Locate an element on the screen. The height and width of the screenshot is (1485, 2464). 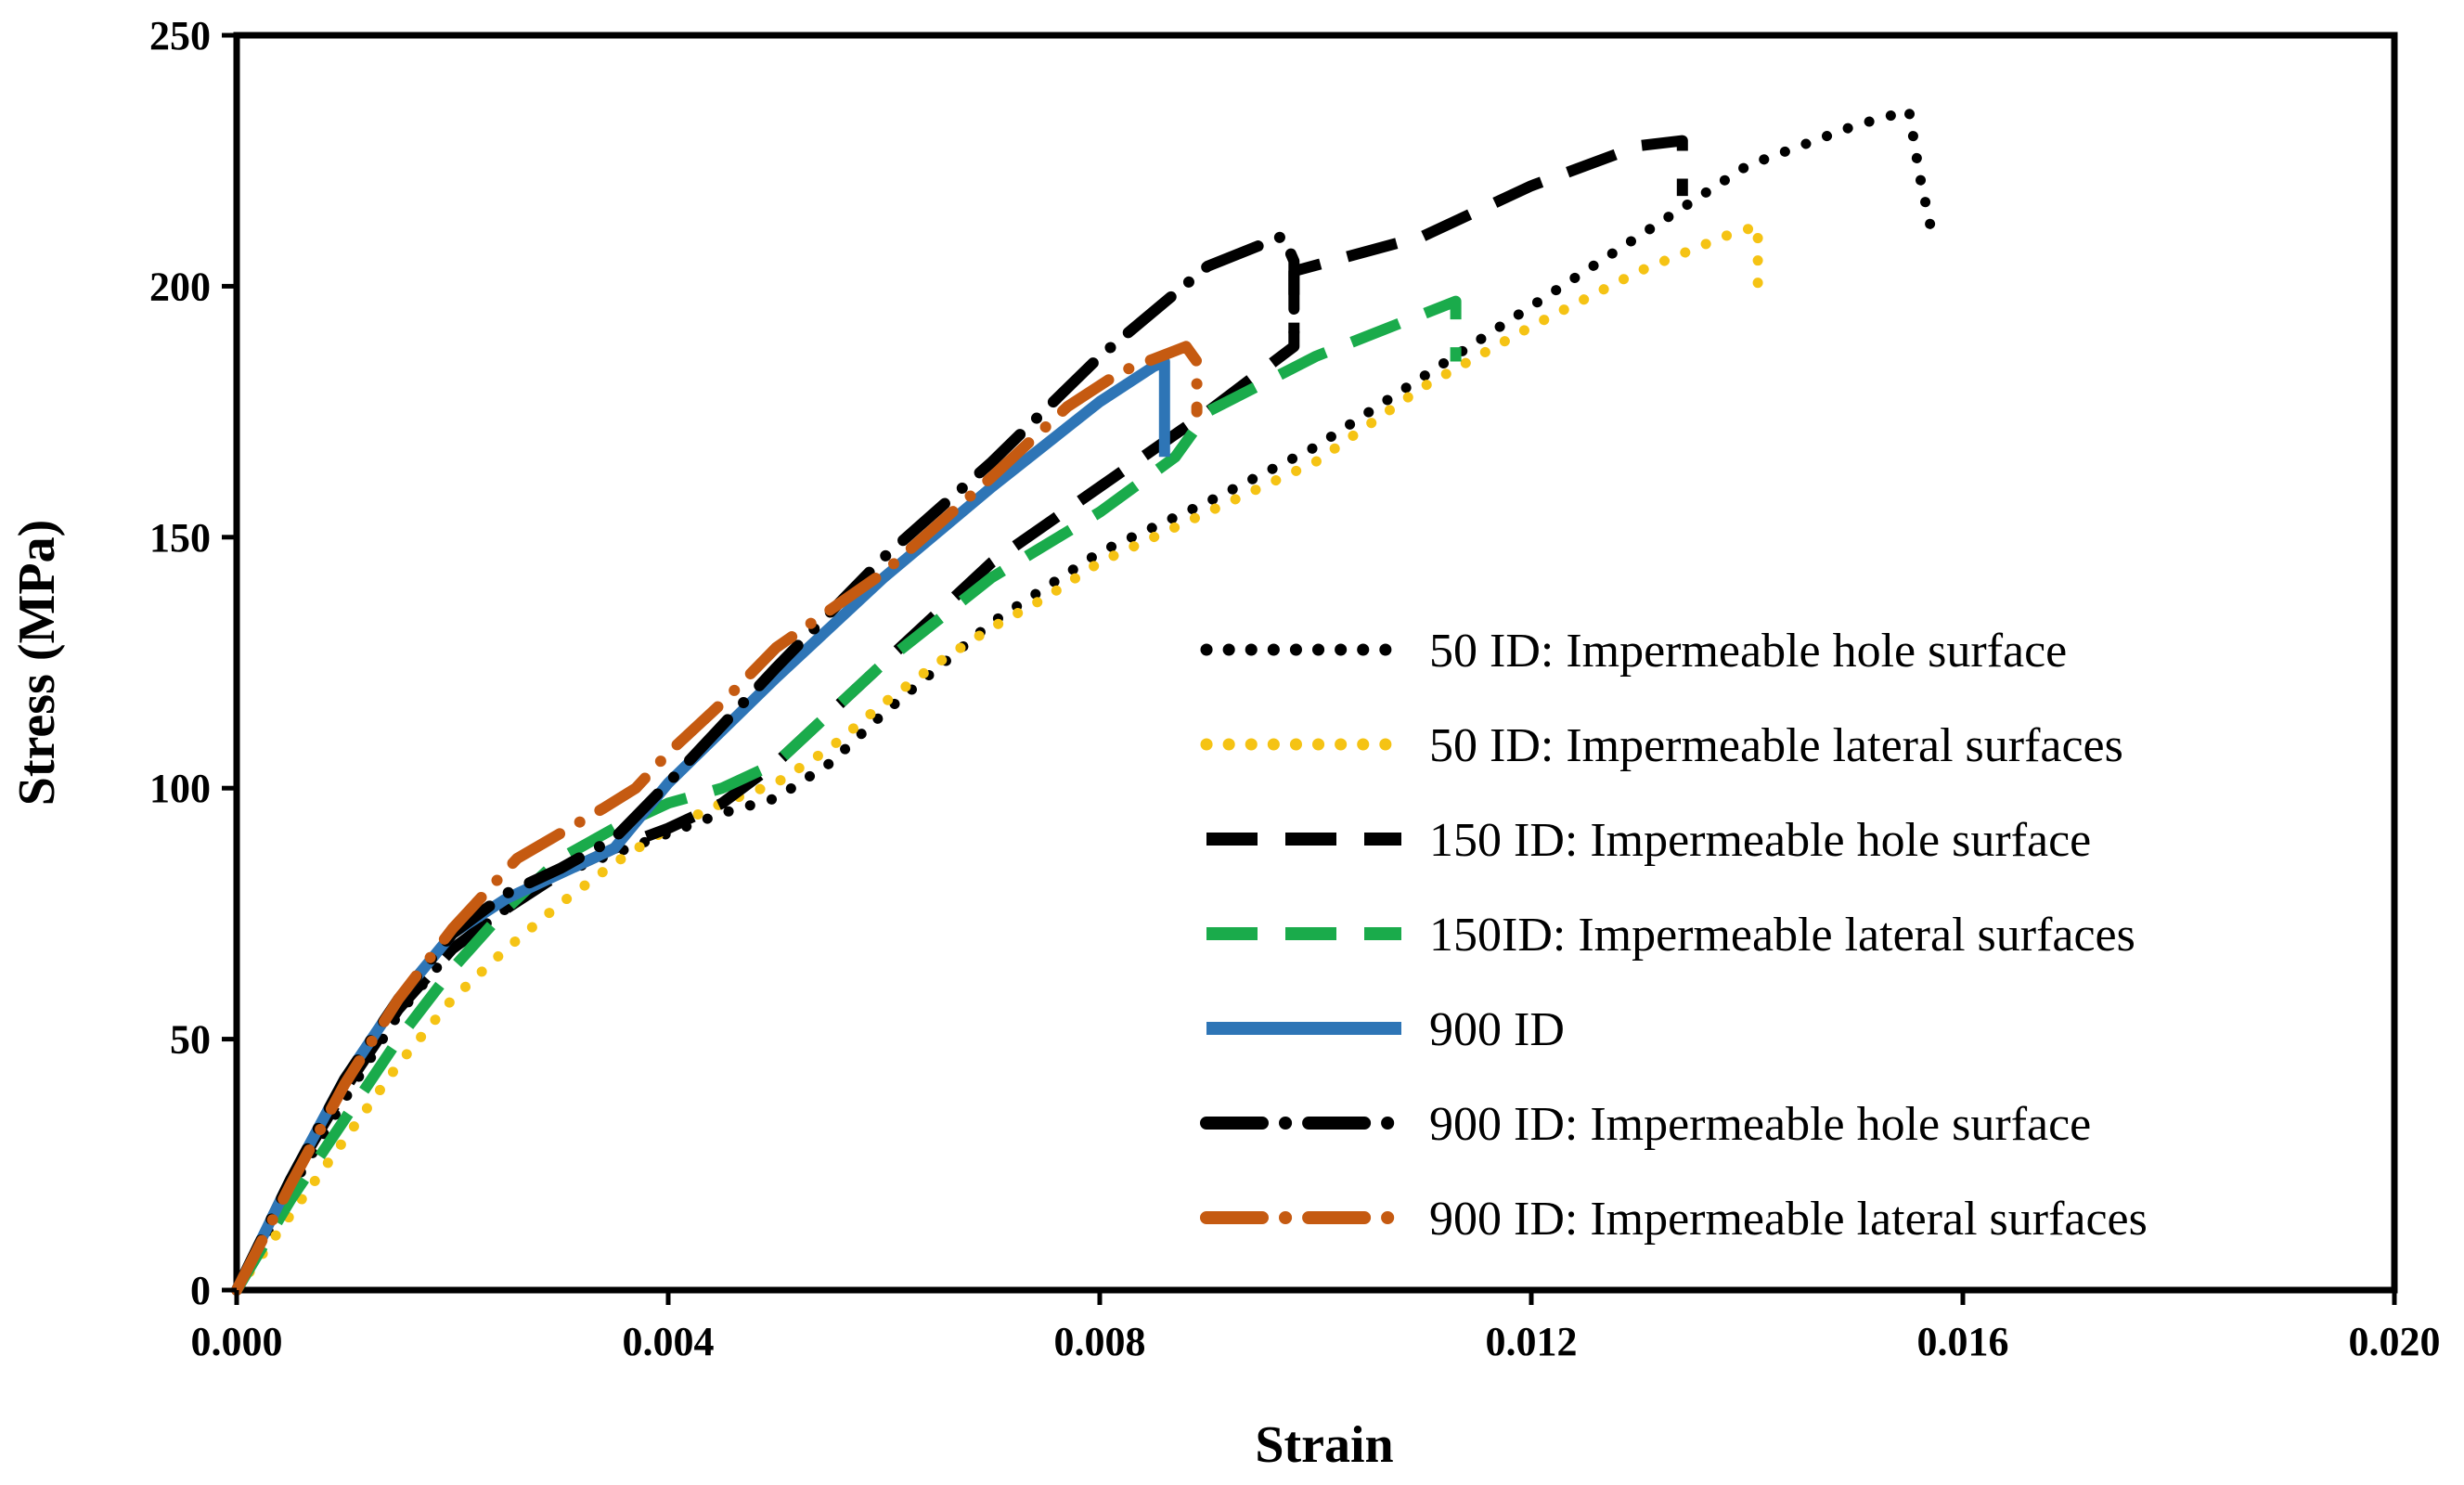
x-axis-ticks: 0.000 0.004 0.008 0.012 0.016 0.020 is located at coordinates (1316, 1327).